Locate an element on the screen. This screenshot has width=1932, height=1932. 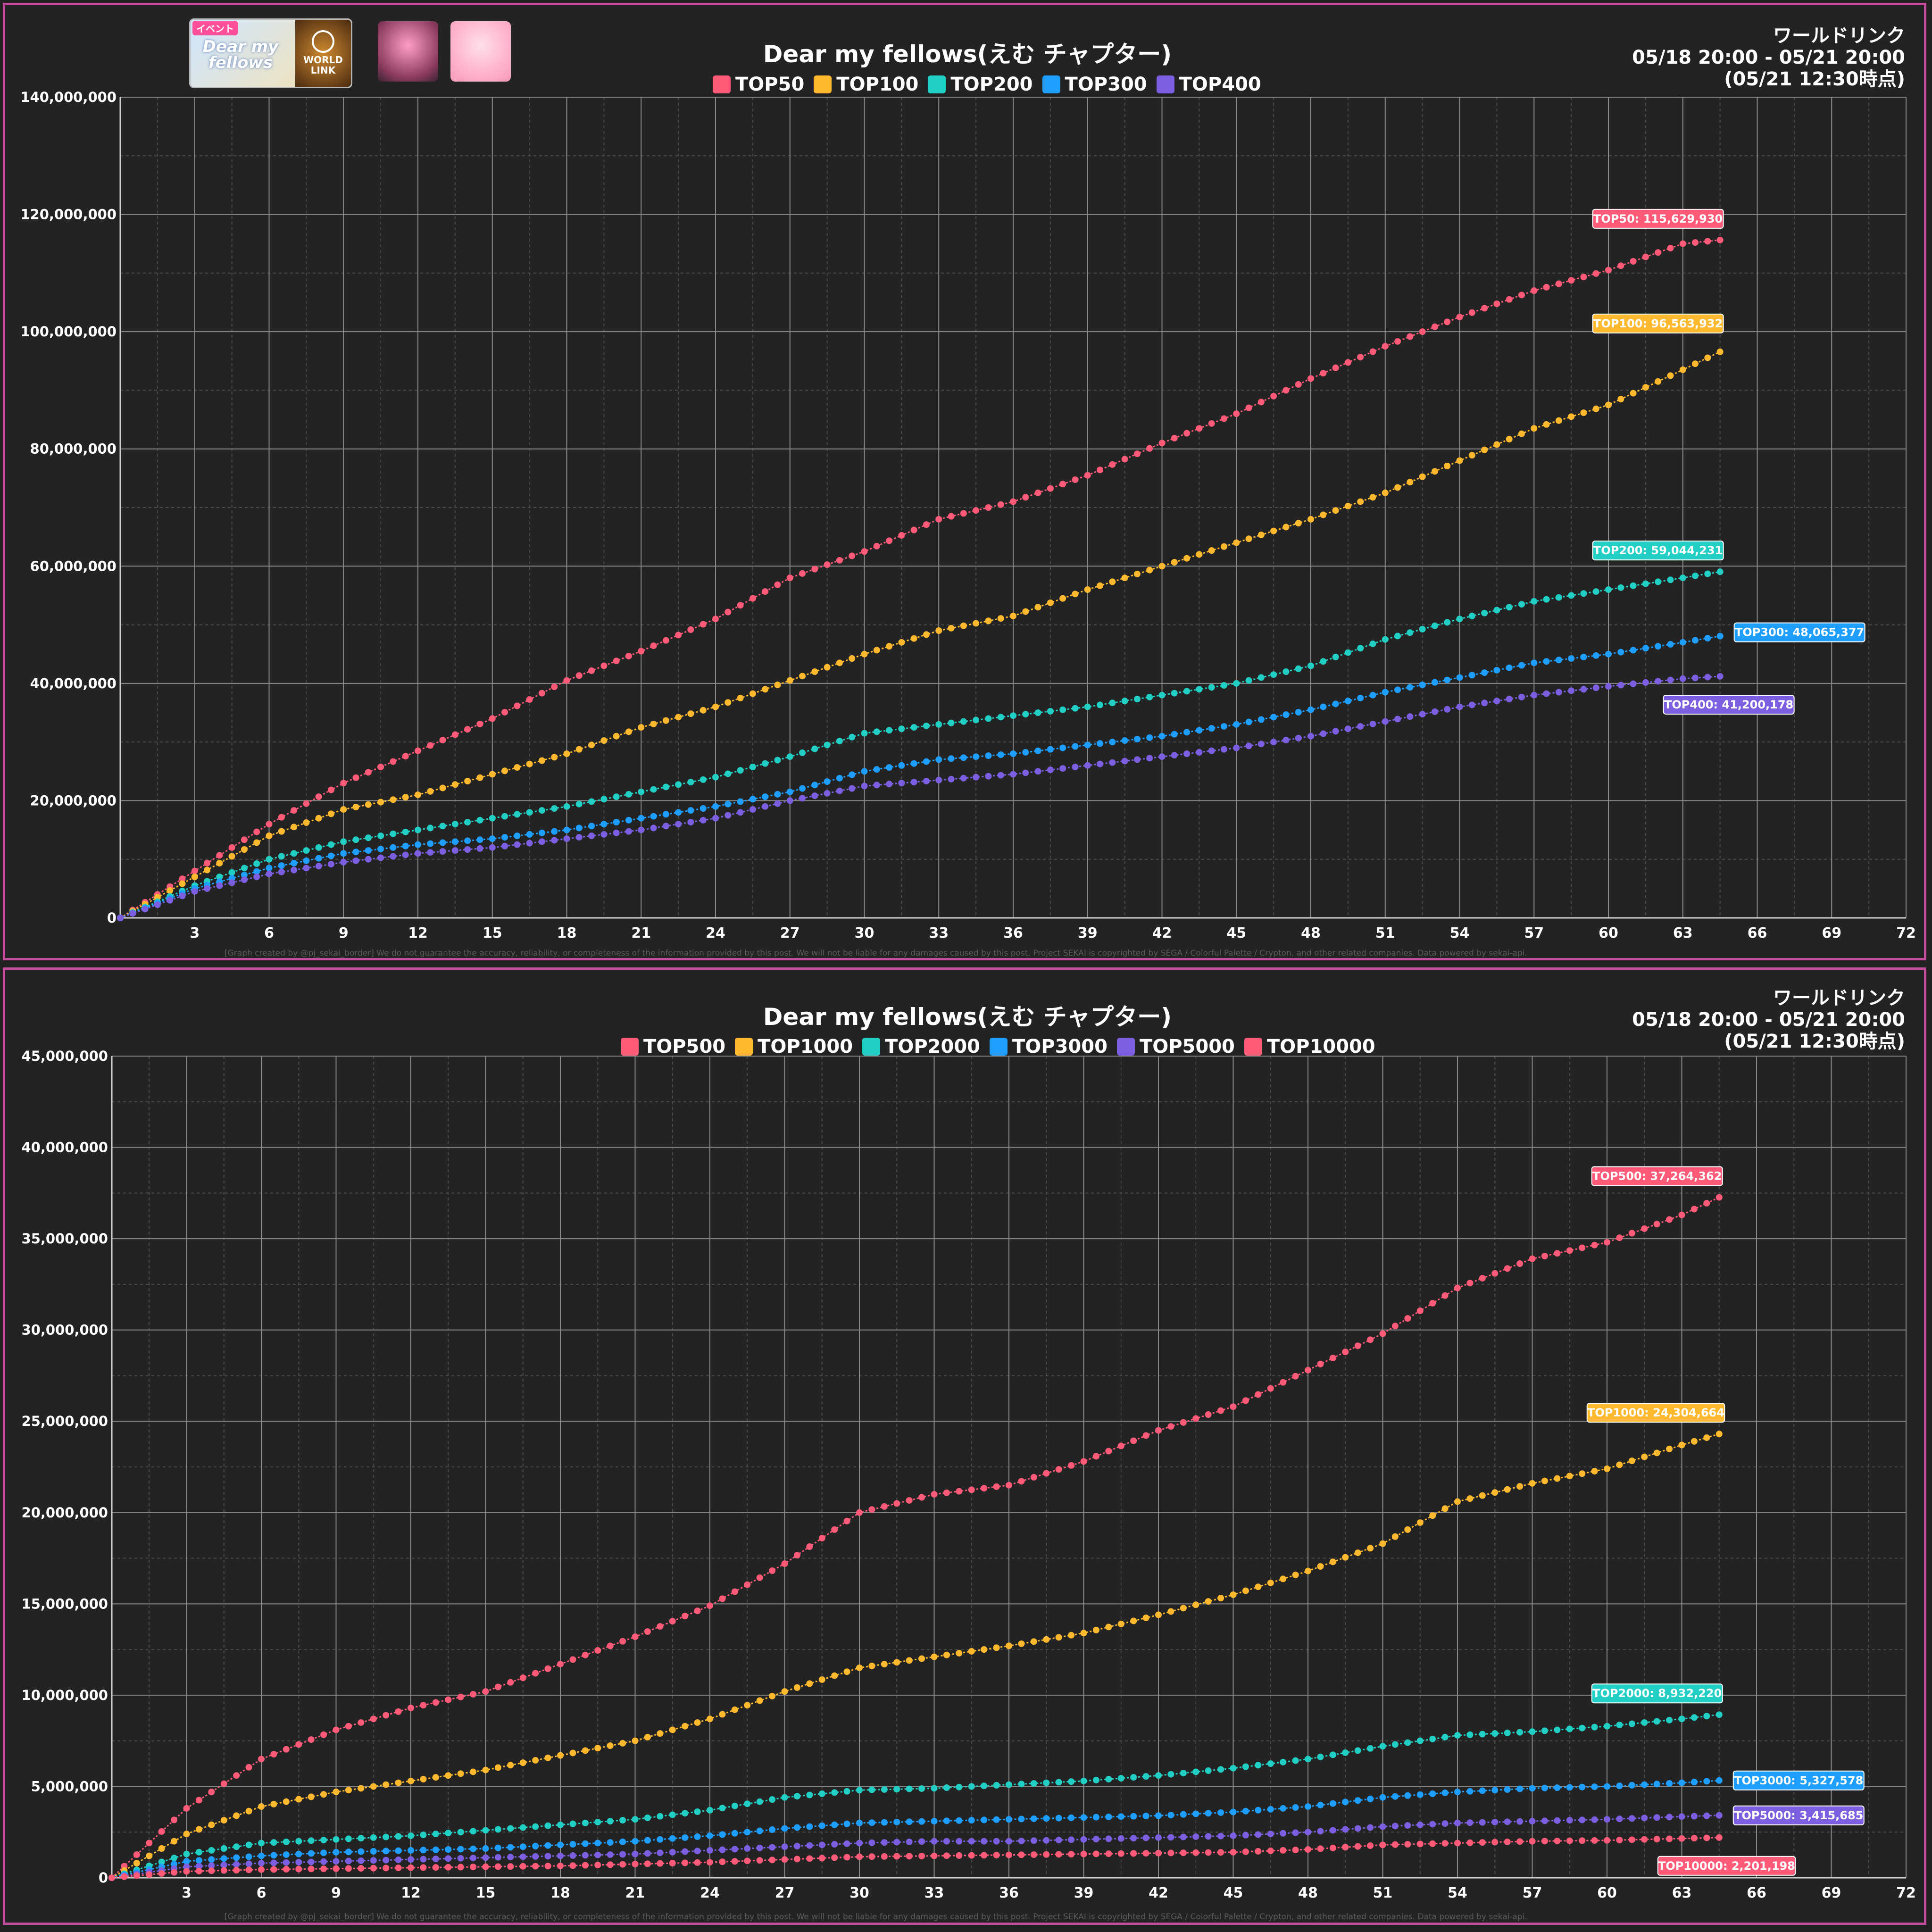
chart-title: Dear my fellows(えむ チャプター) is located at coordinates (967, 1017).